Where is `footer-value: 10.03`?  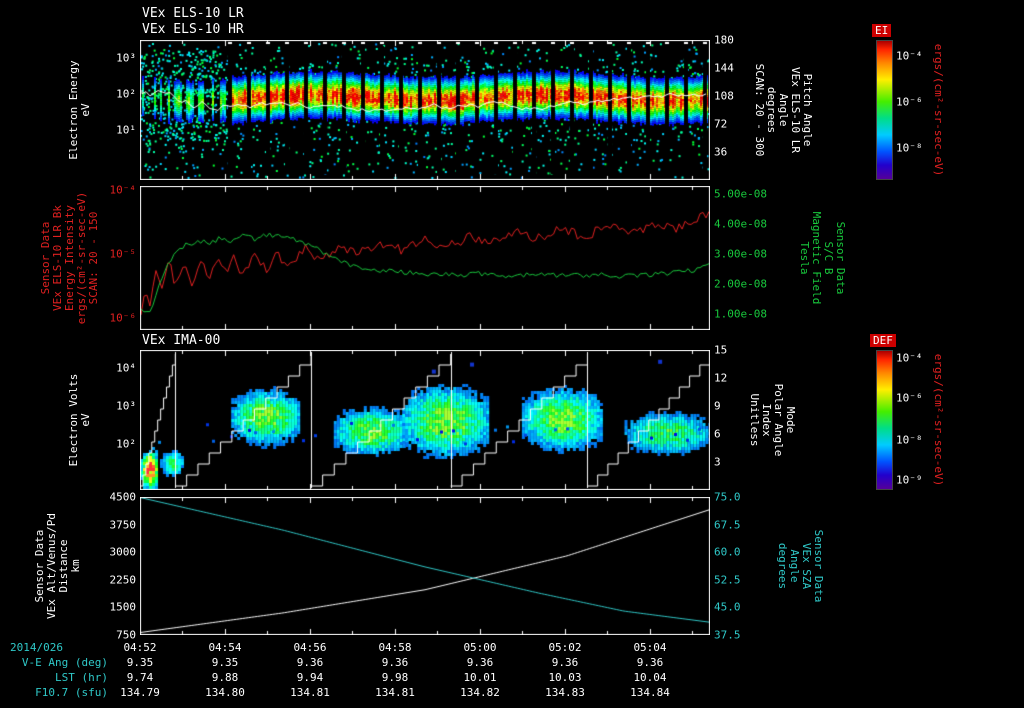 footer-value: 10.03 is located at coordinates (565, 677).